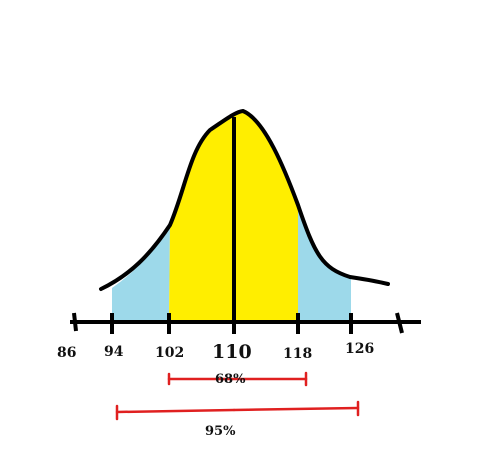 Image resolution: width=481 pixels, height=458 pixels. I want to click on range-95-label: 95%, so click(220, 431).